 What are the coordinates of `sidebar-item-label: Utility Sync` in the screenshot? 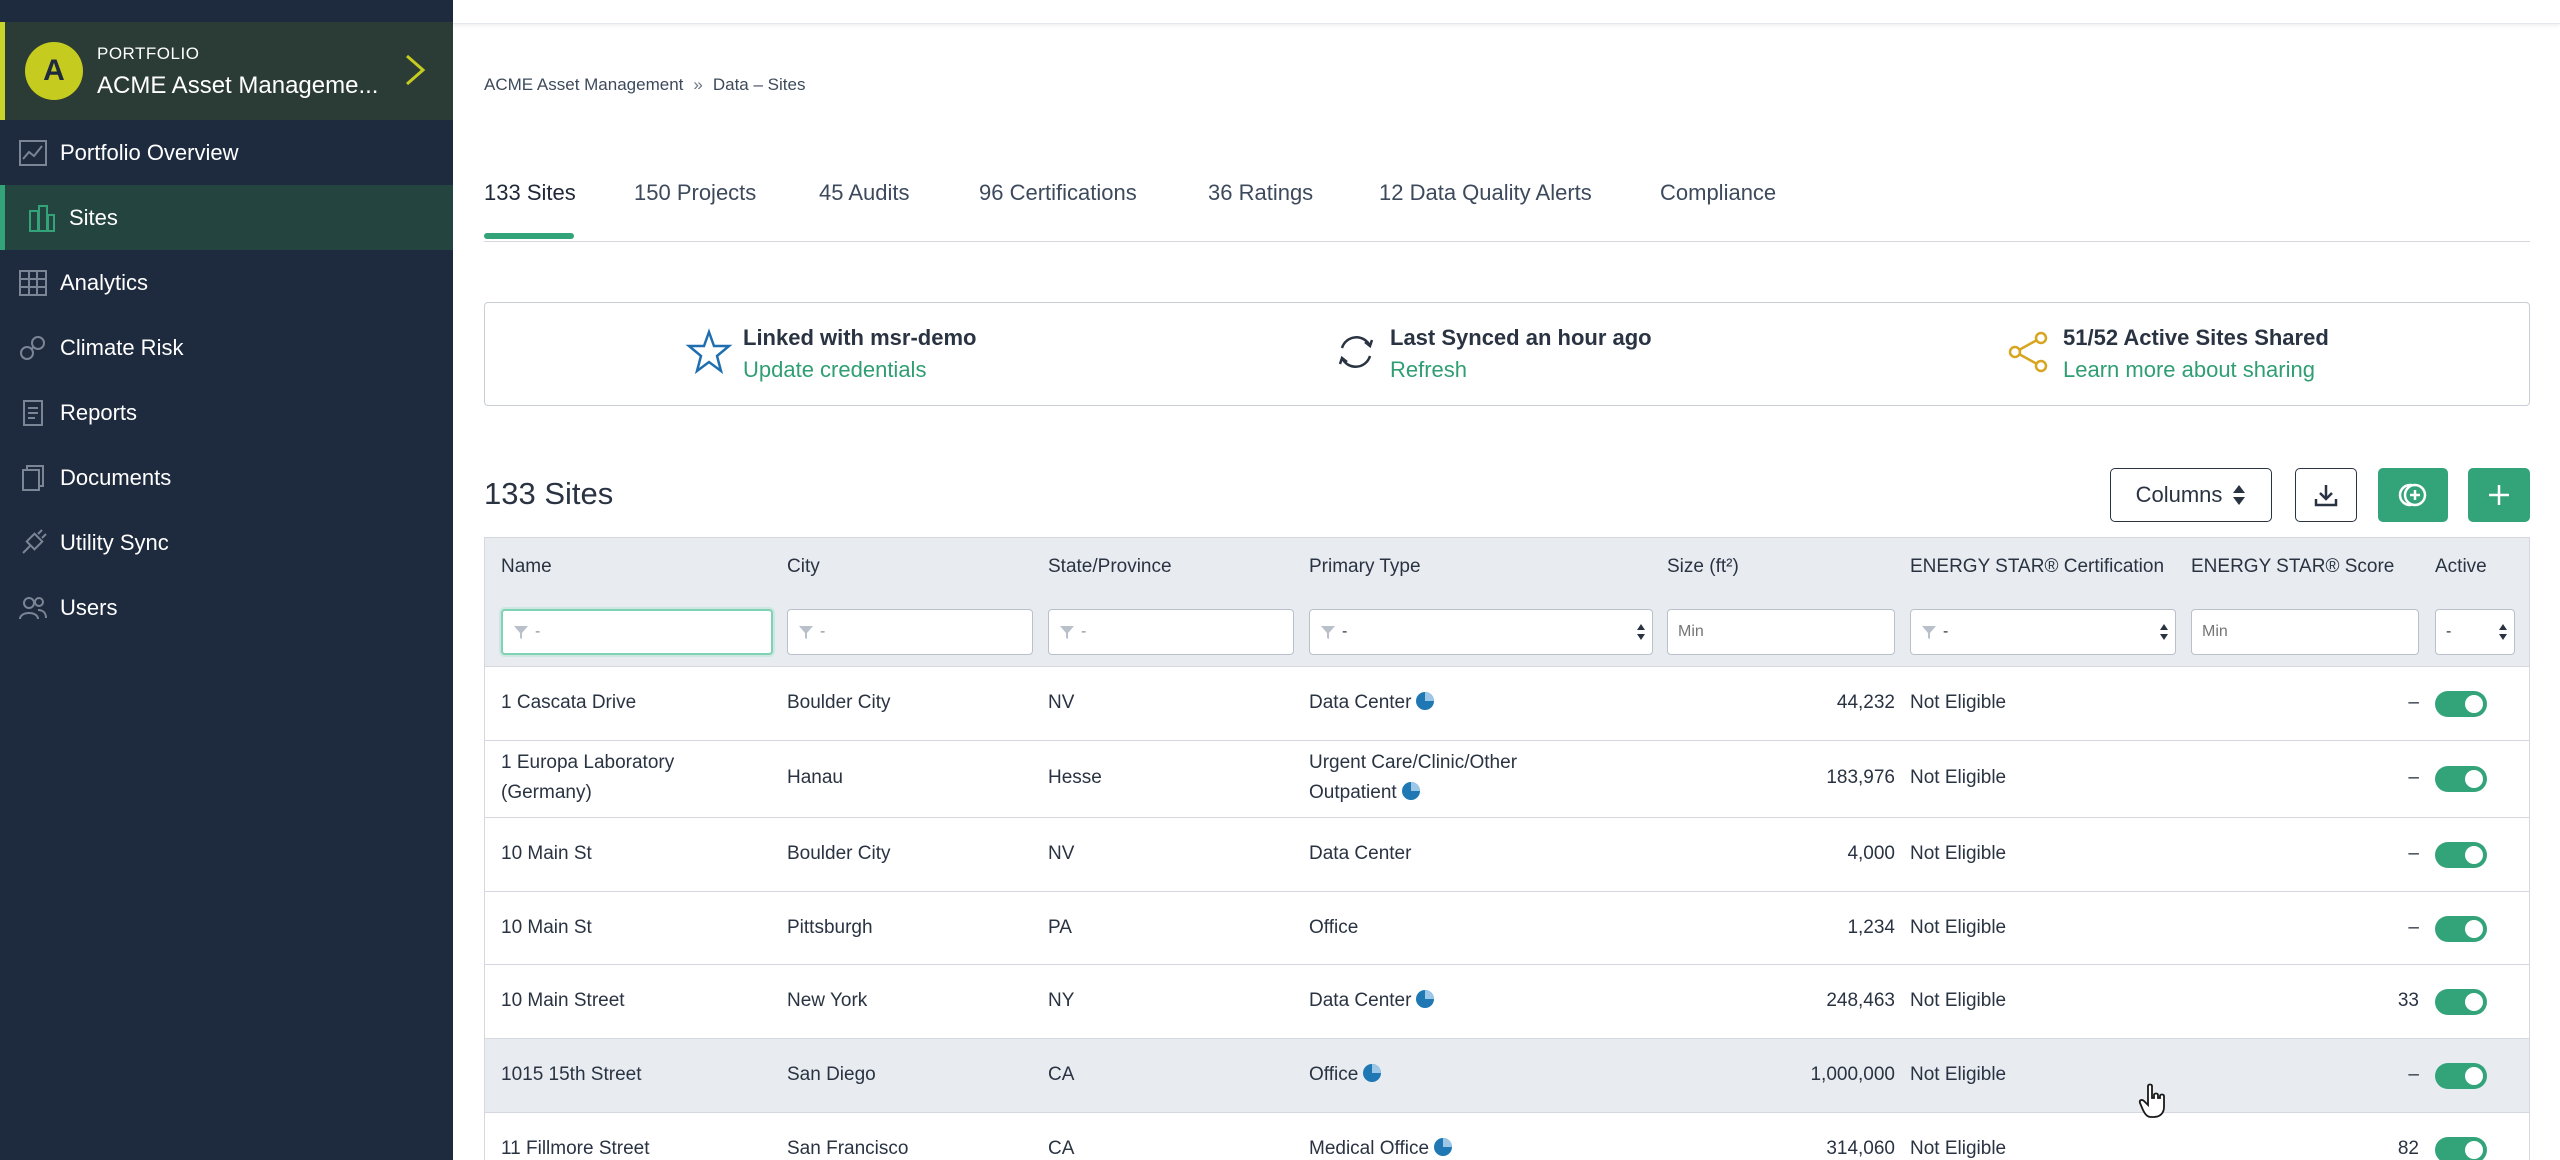 It's located at (114, 542).